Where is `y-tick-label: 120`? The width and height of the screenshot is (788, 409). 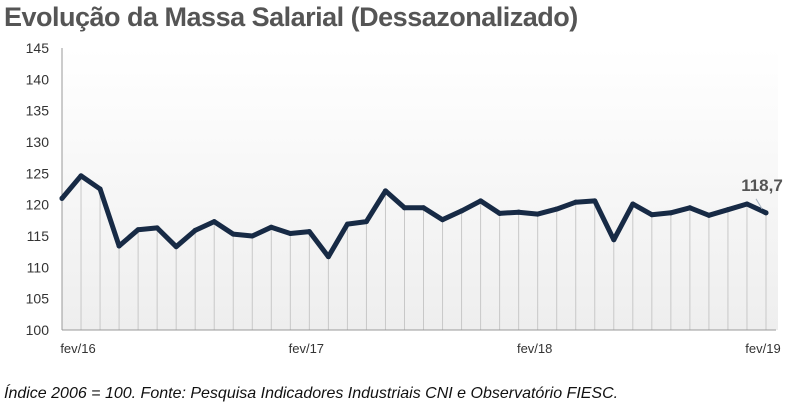 y-tick-label: 120 is located at coordinates (38, 205).